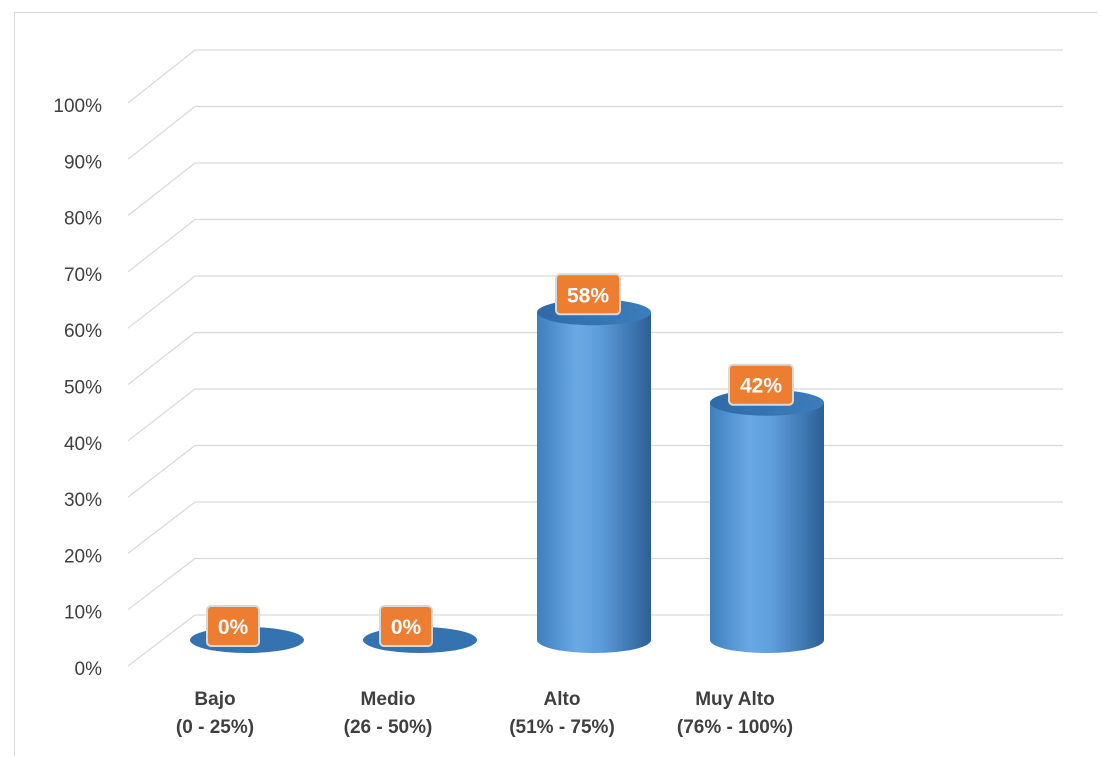 The width and height of the screenshot is (1101, 758). I want to click on data-label: 42%, so click(761, 384).